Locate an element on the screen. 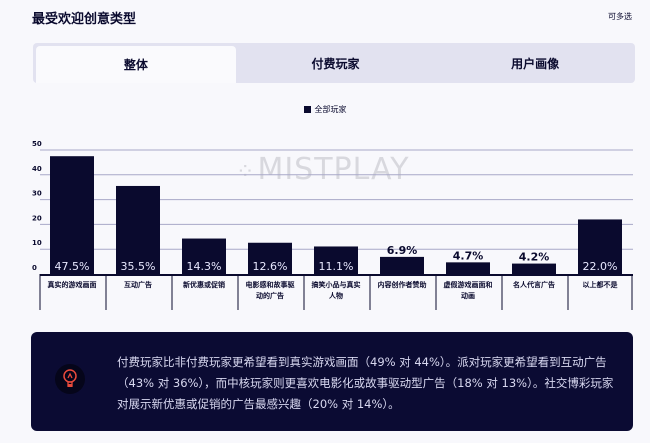 The image size is (650, 443). data-label: 22.0% is located at coordinates (600, 266).